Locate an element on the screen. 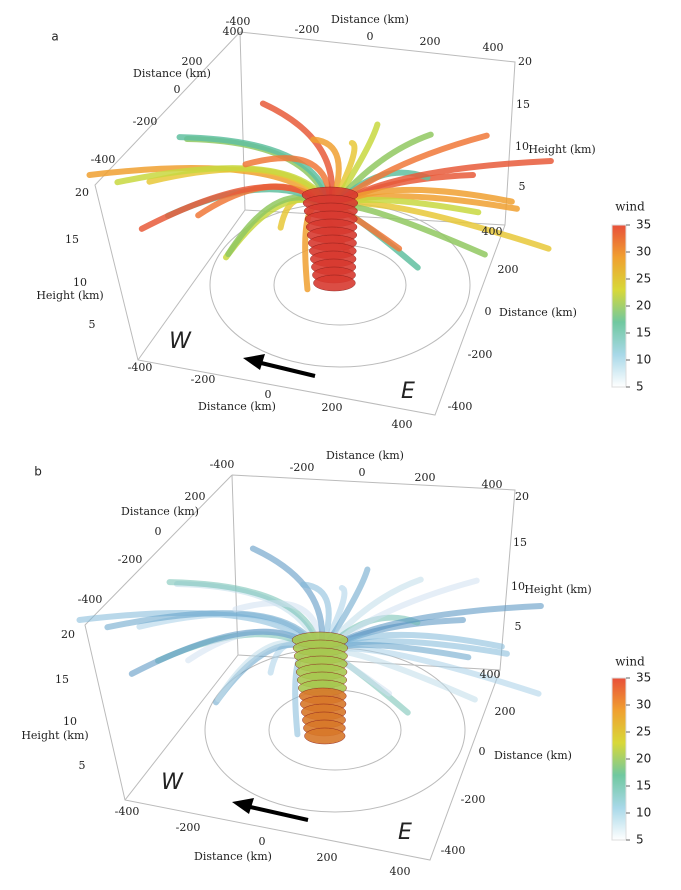  vortex-core is located at coordinates (334, 283).